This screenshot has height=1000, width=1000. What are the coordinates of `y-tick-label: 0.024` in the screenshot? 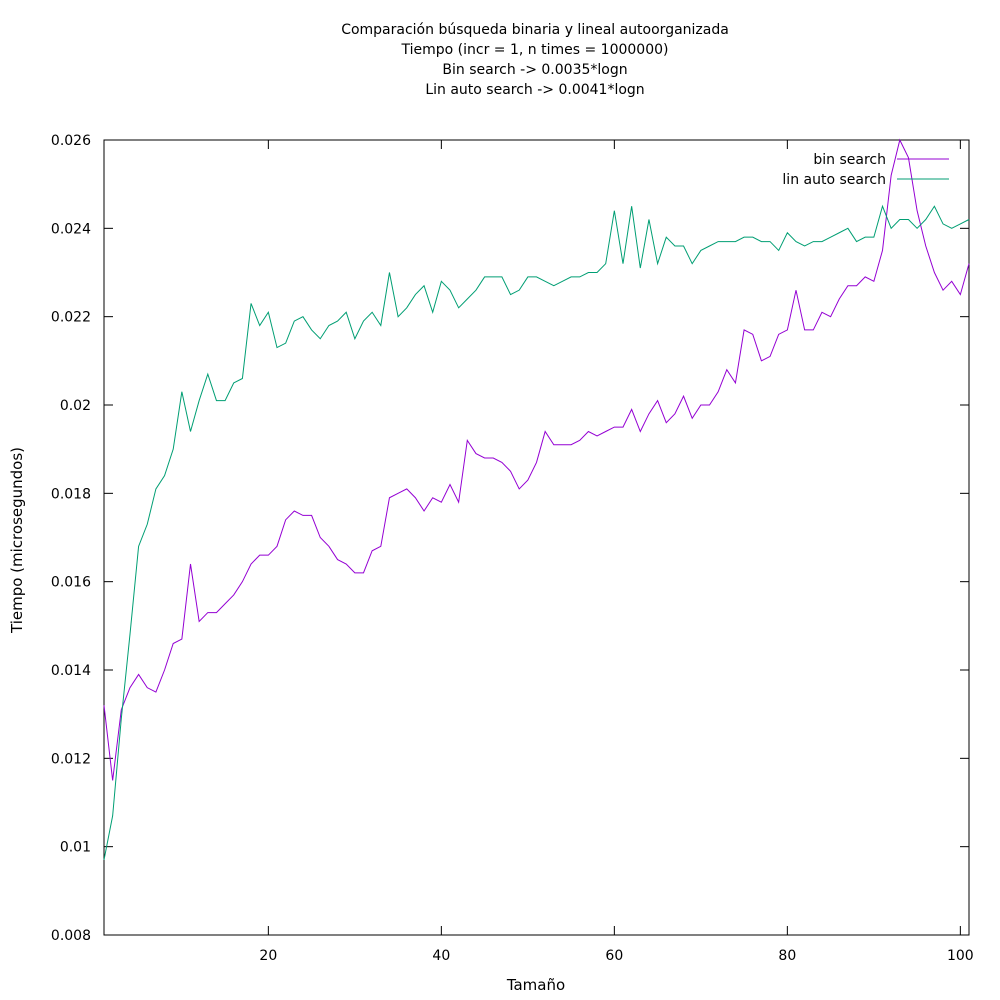 It's located at (71, 229).